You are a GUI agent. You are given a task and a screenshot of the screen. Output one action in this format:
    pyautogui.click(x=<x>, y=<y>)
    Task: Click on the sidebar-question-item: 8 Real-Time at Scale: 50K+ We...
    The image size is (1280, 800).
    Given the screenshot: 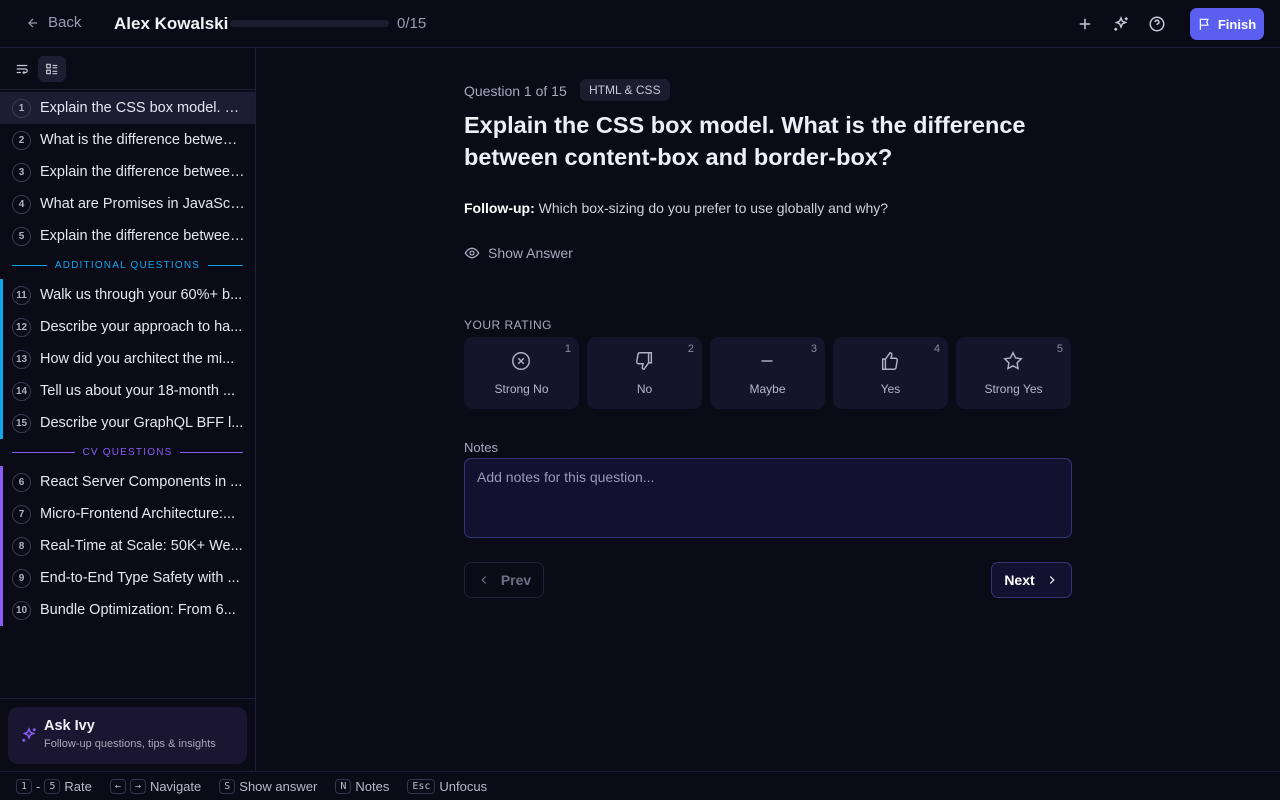 What is the action you would take?
    pyautogui.click(x=127, y=546)
    